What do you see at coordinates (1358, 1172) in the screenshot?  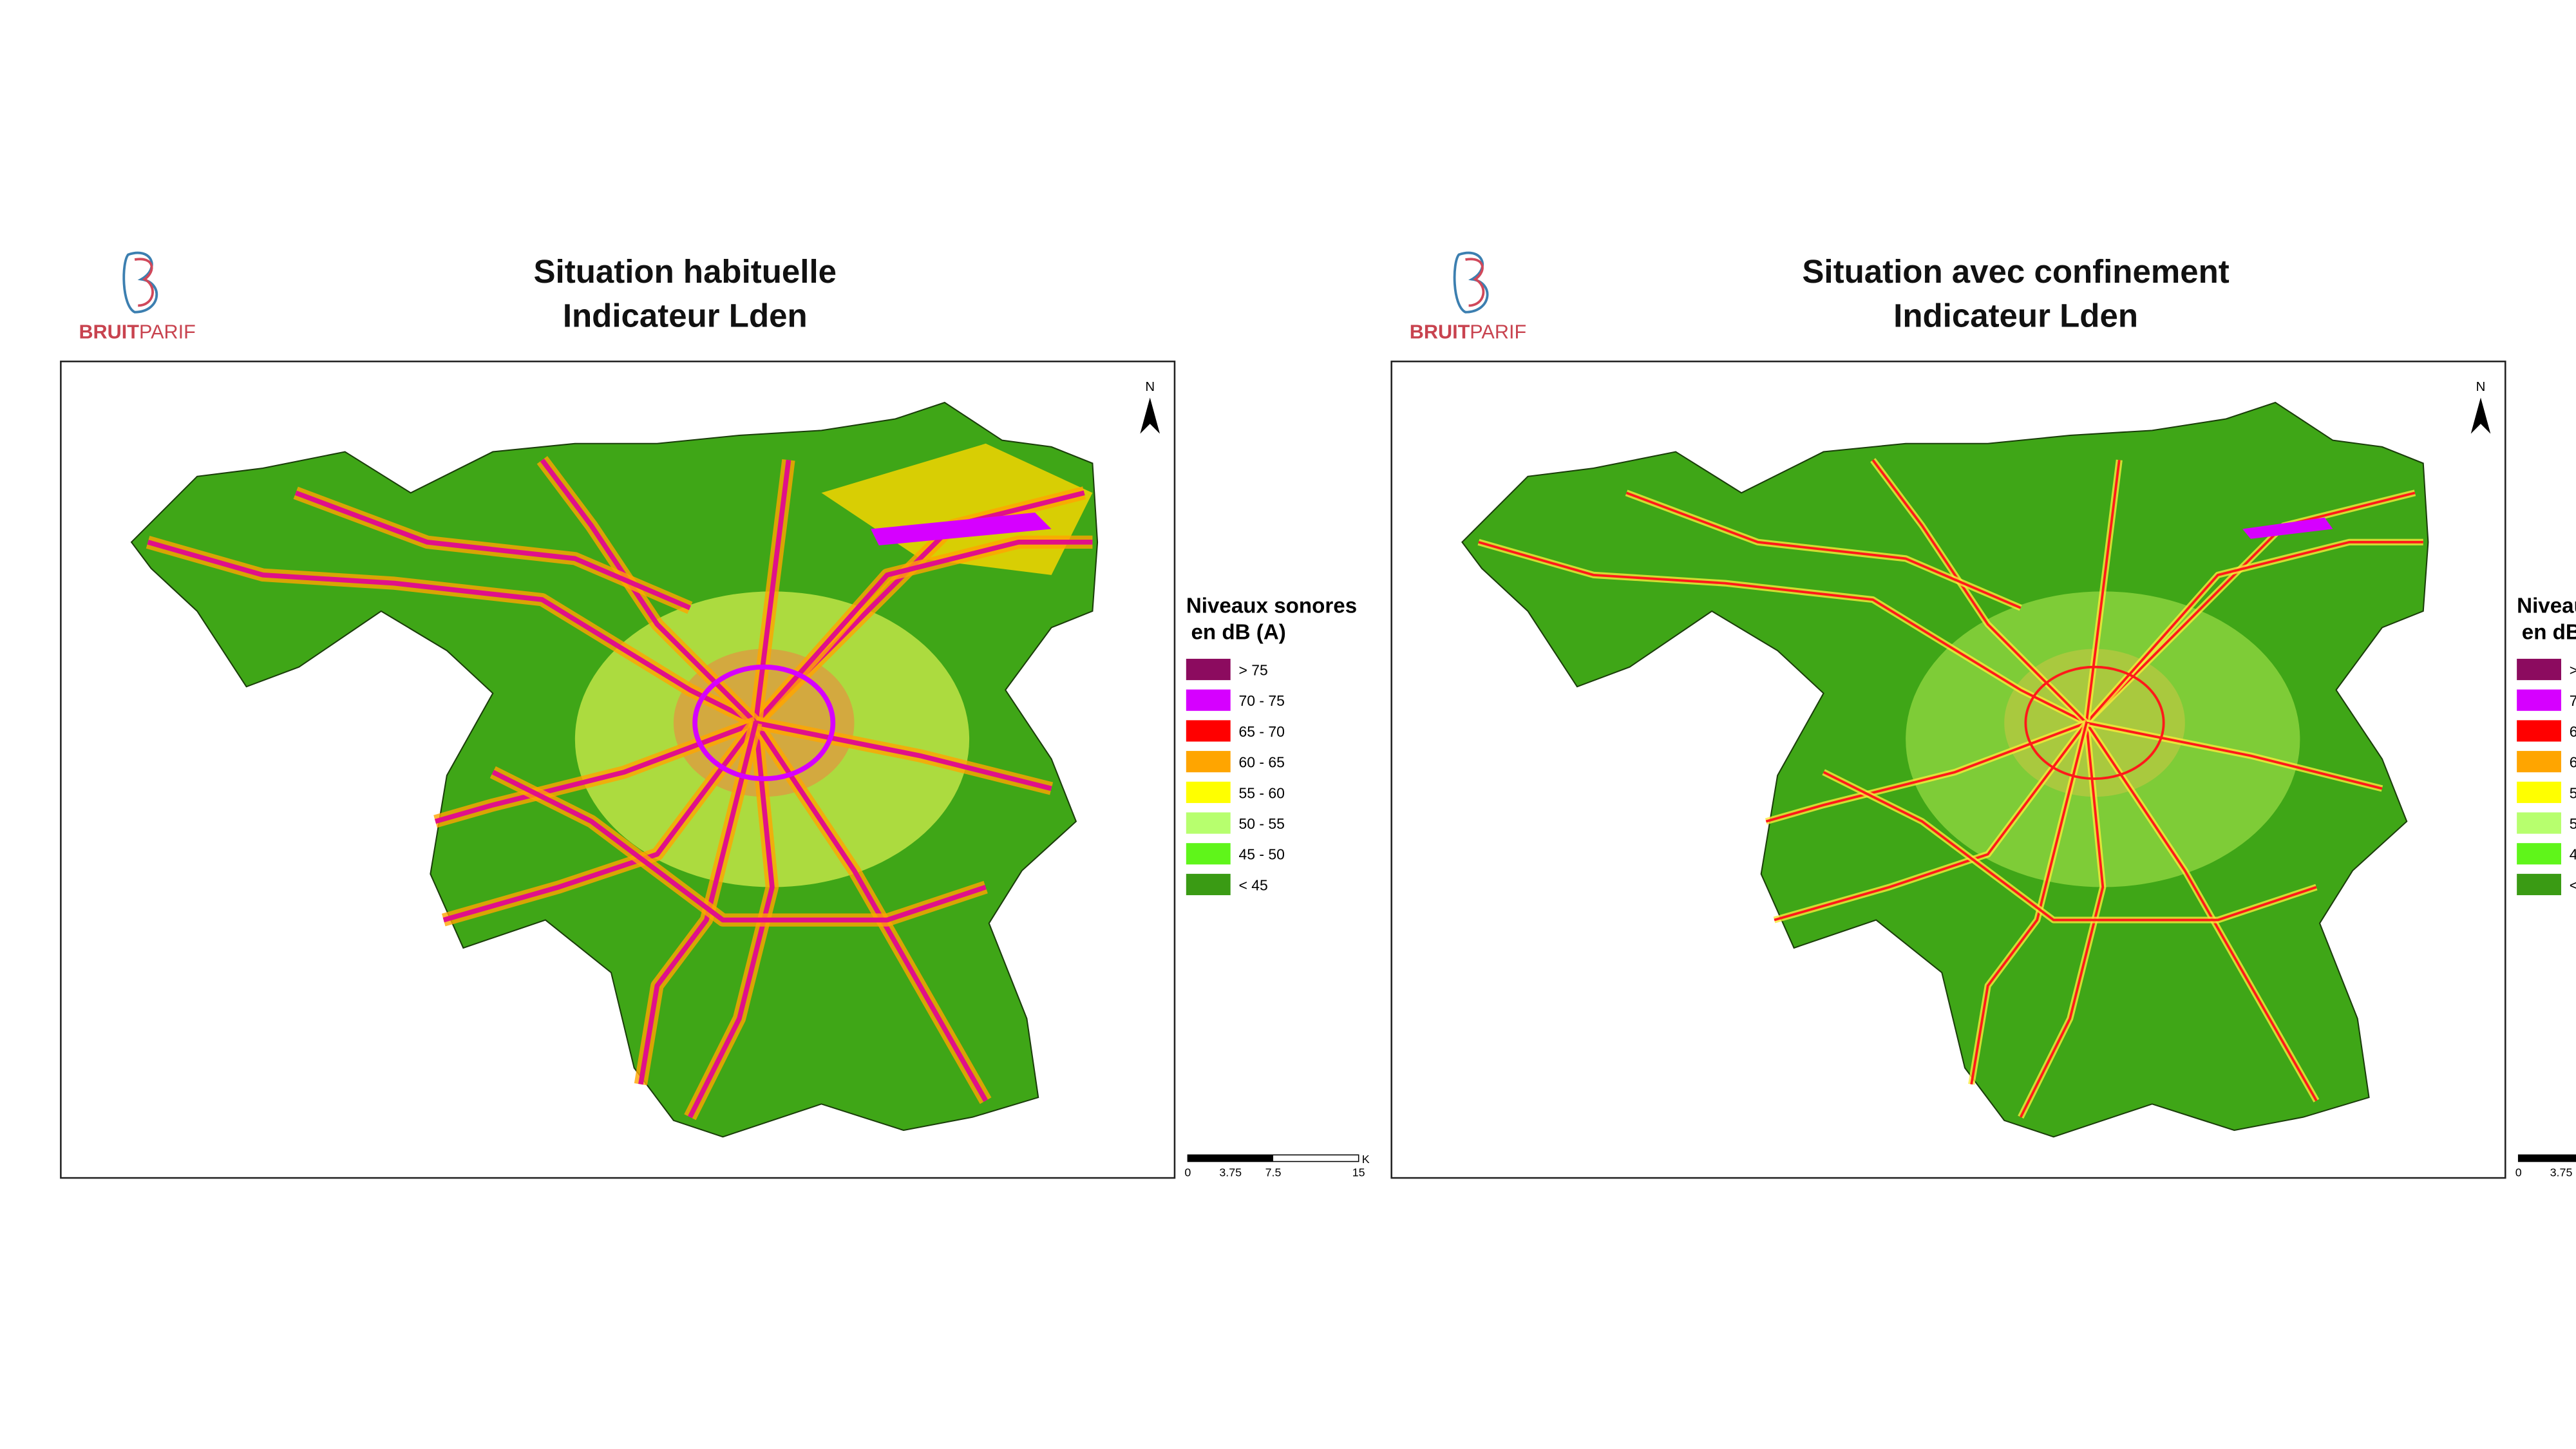 I see `scale-label: 15` at bounding box center [1358, 1172].